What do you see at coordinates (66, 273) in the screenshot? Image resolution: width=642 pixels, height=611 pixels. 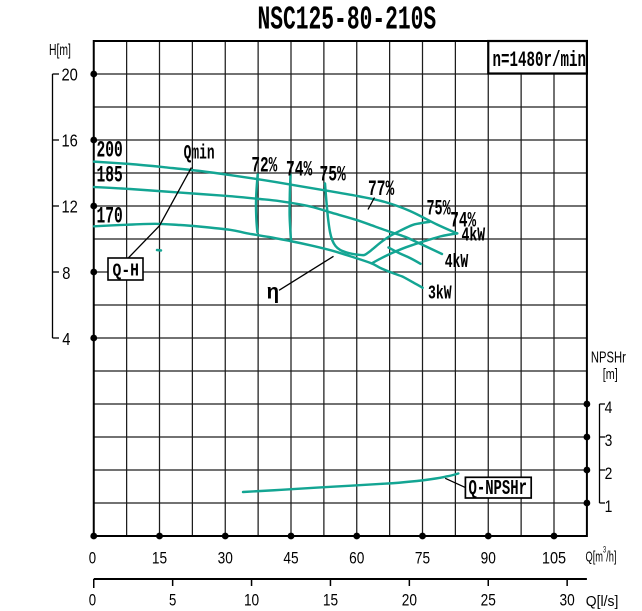 I see `svg-text: 8` at bounding box center [66, 273].